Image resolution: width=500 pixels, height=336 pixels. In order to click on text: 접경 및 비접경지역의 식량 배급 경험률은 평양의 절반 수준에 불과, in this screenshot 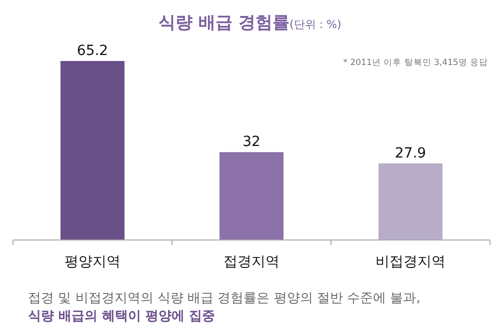, I will do `click(224, 298)`.